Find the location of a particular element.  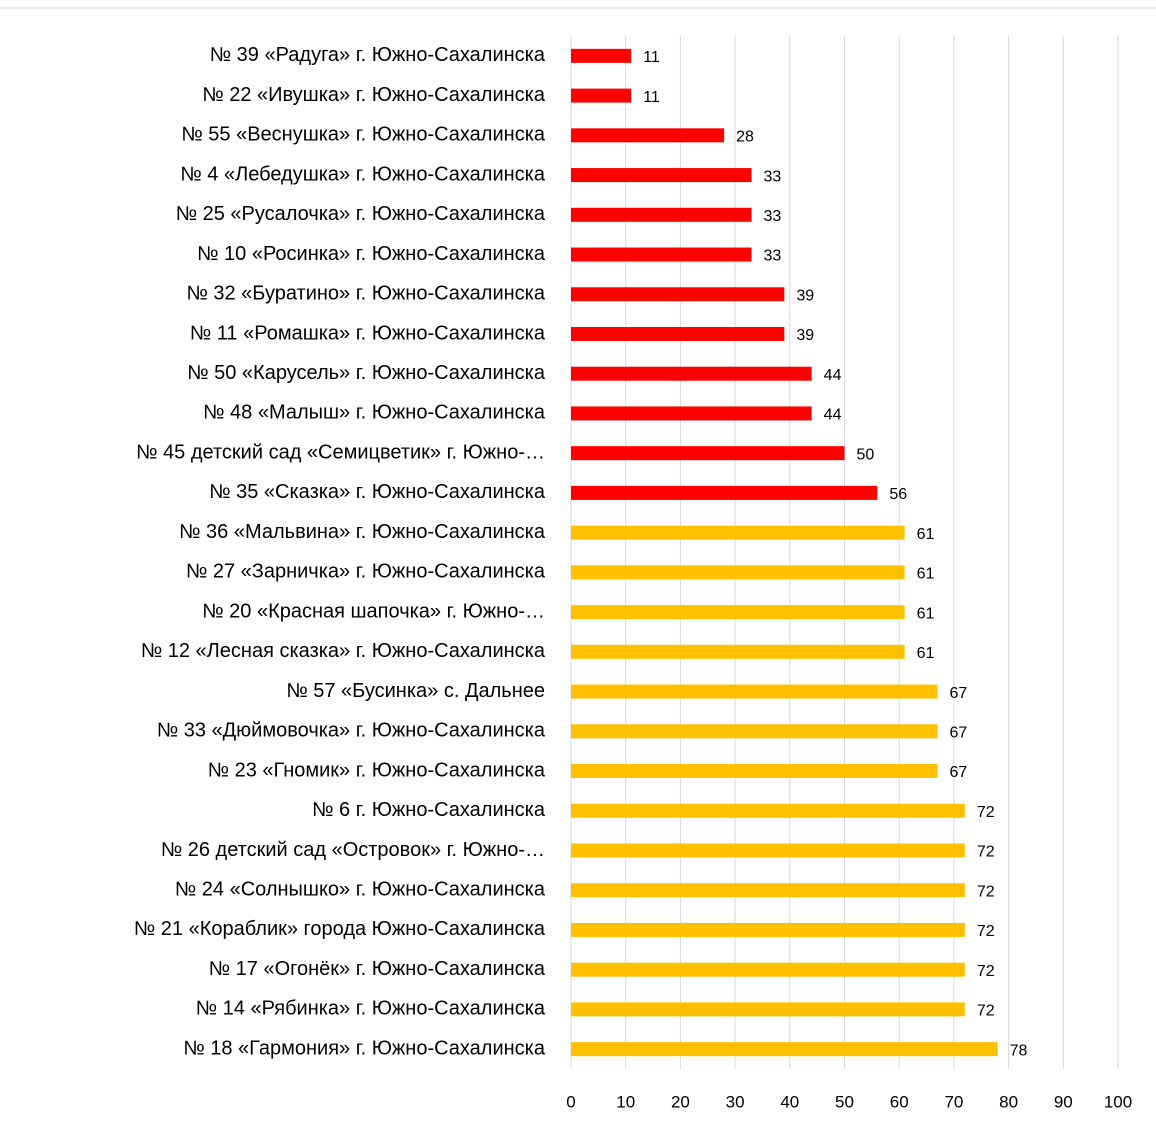

data-label: 28 is located at coordinates (745, 137).